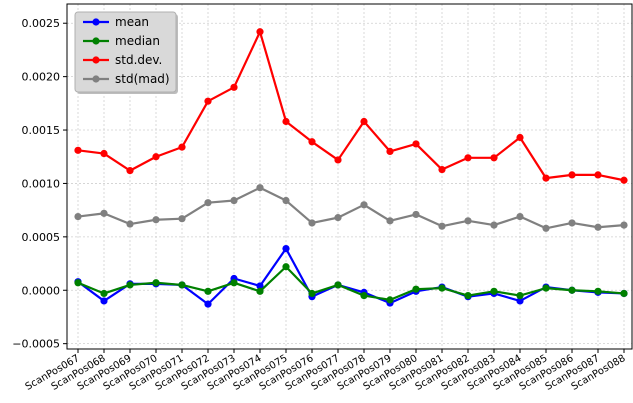 This screenshot has height=403, width=633. I want to click on legend: mean median std.dev. std(mad), so click(126, 52).